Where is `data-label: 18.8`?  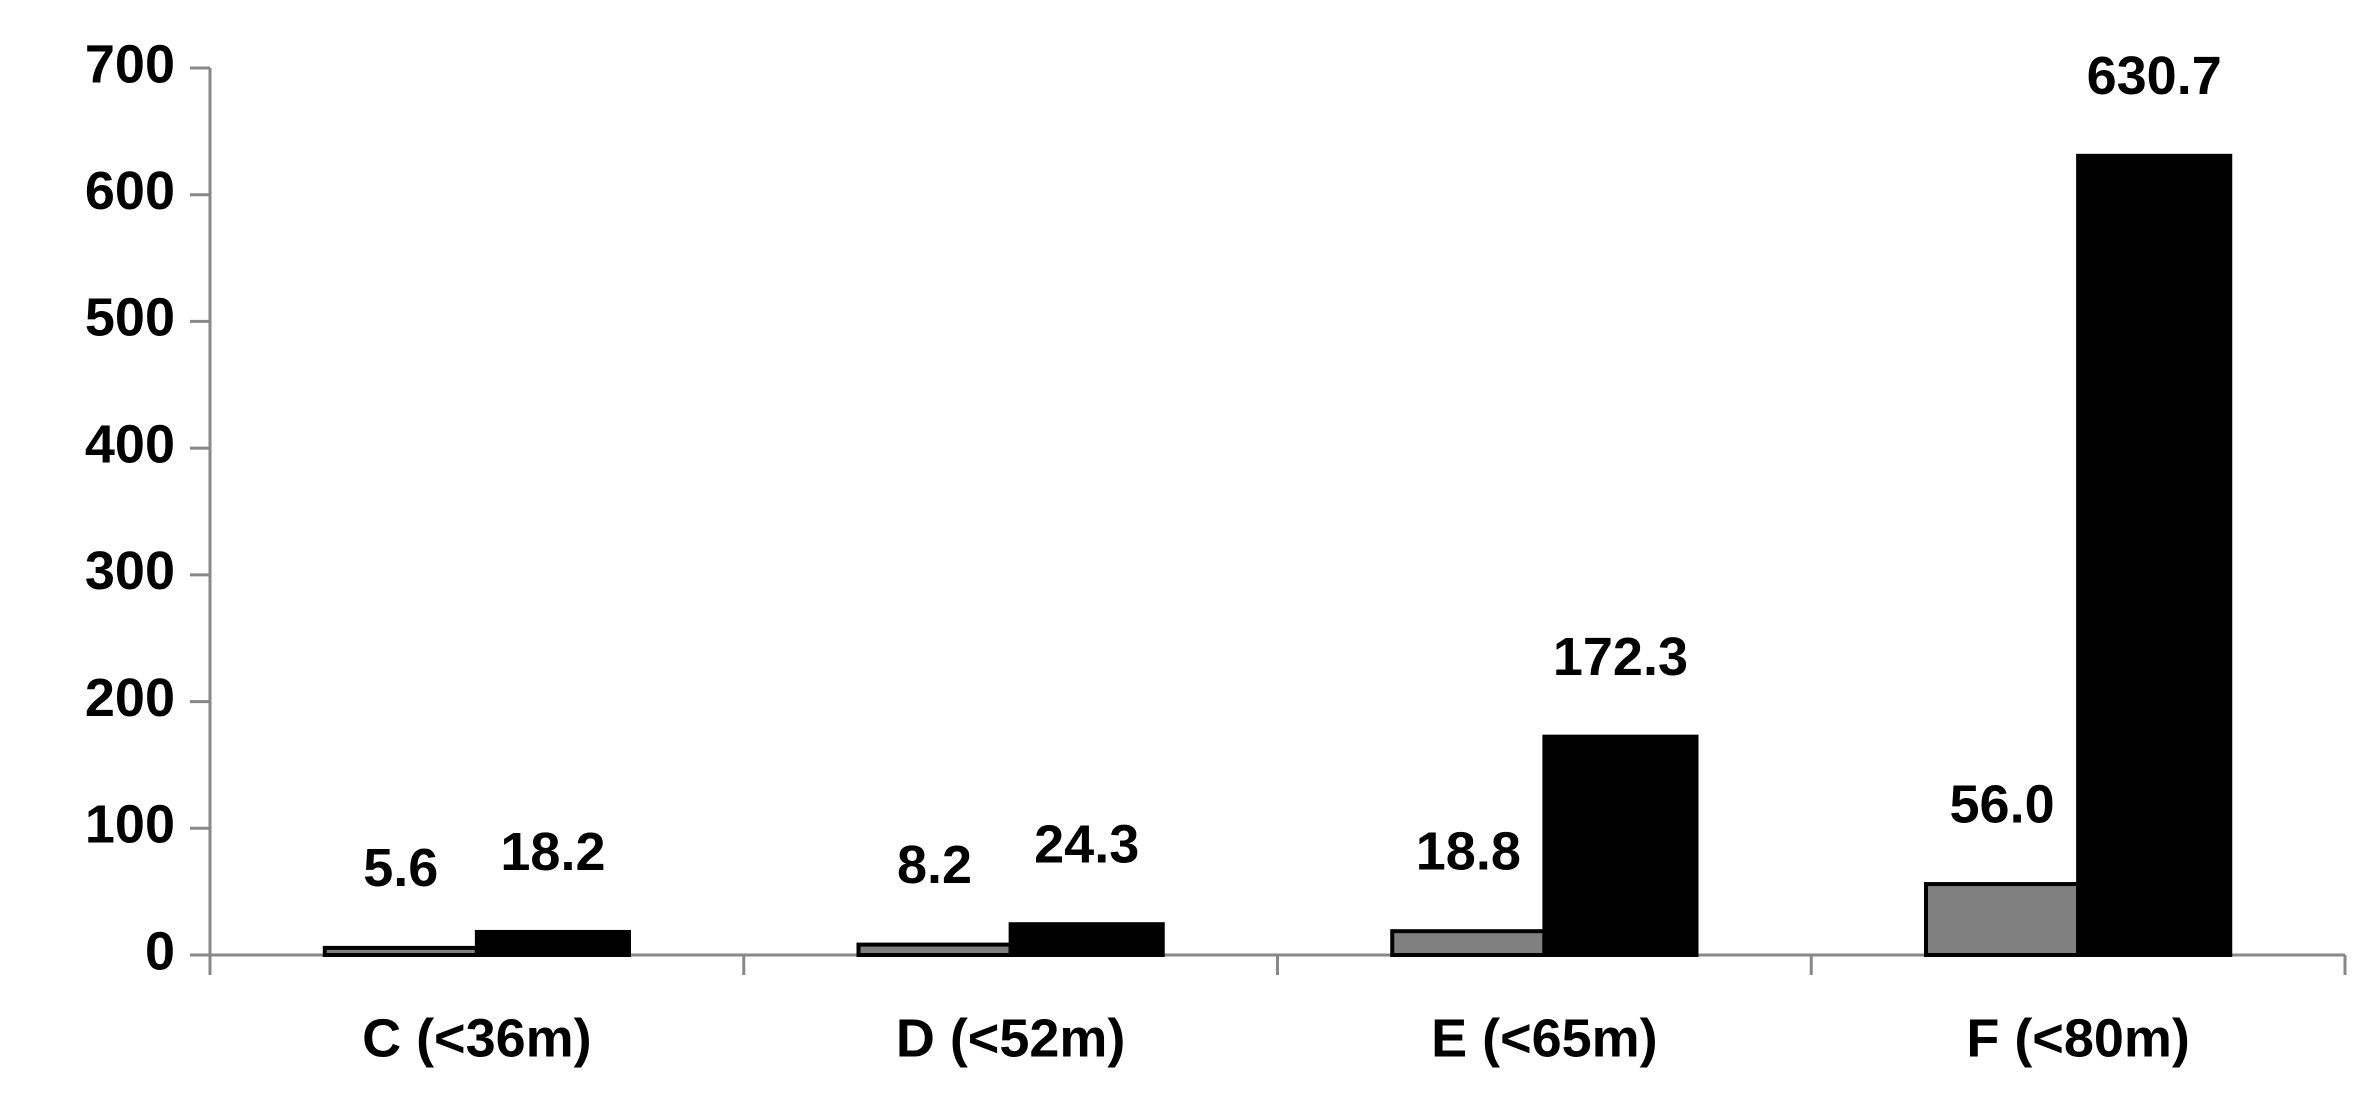
data-label: 18.8 is located at coordinates (1468, 851).